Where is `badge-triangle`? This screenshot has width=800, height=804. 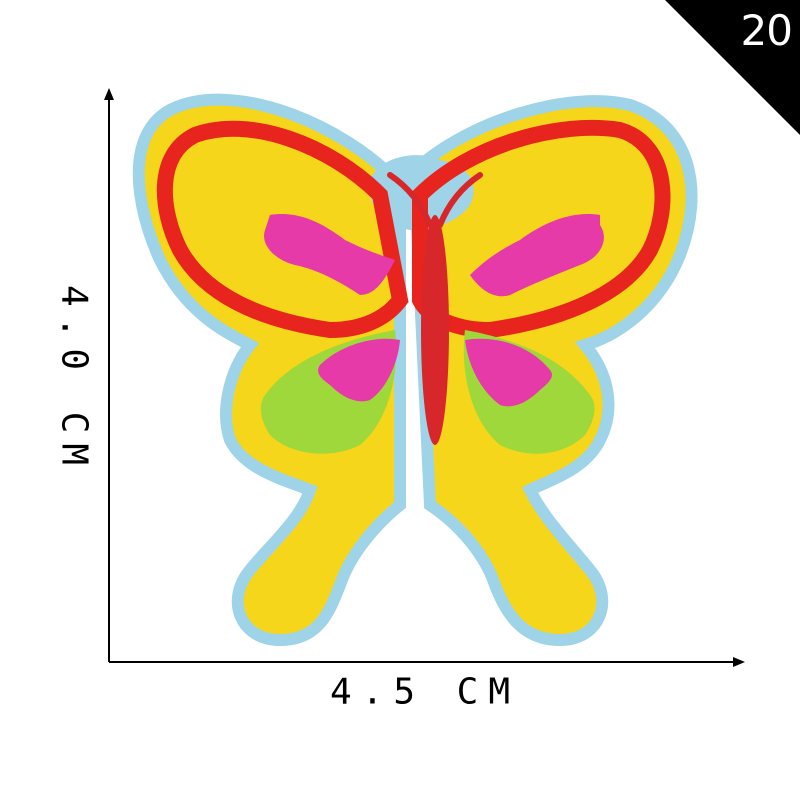
badge-triangle is located at coordinates (732, 67).